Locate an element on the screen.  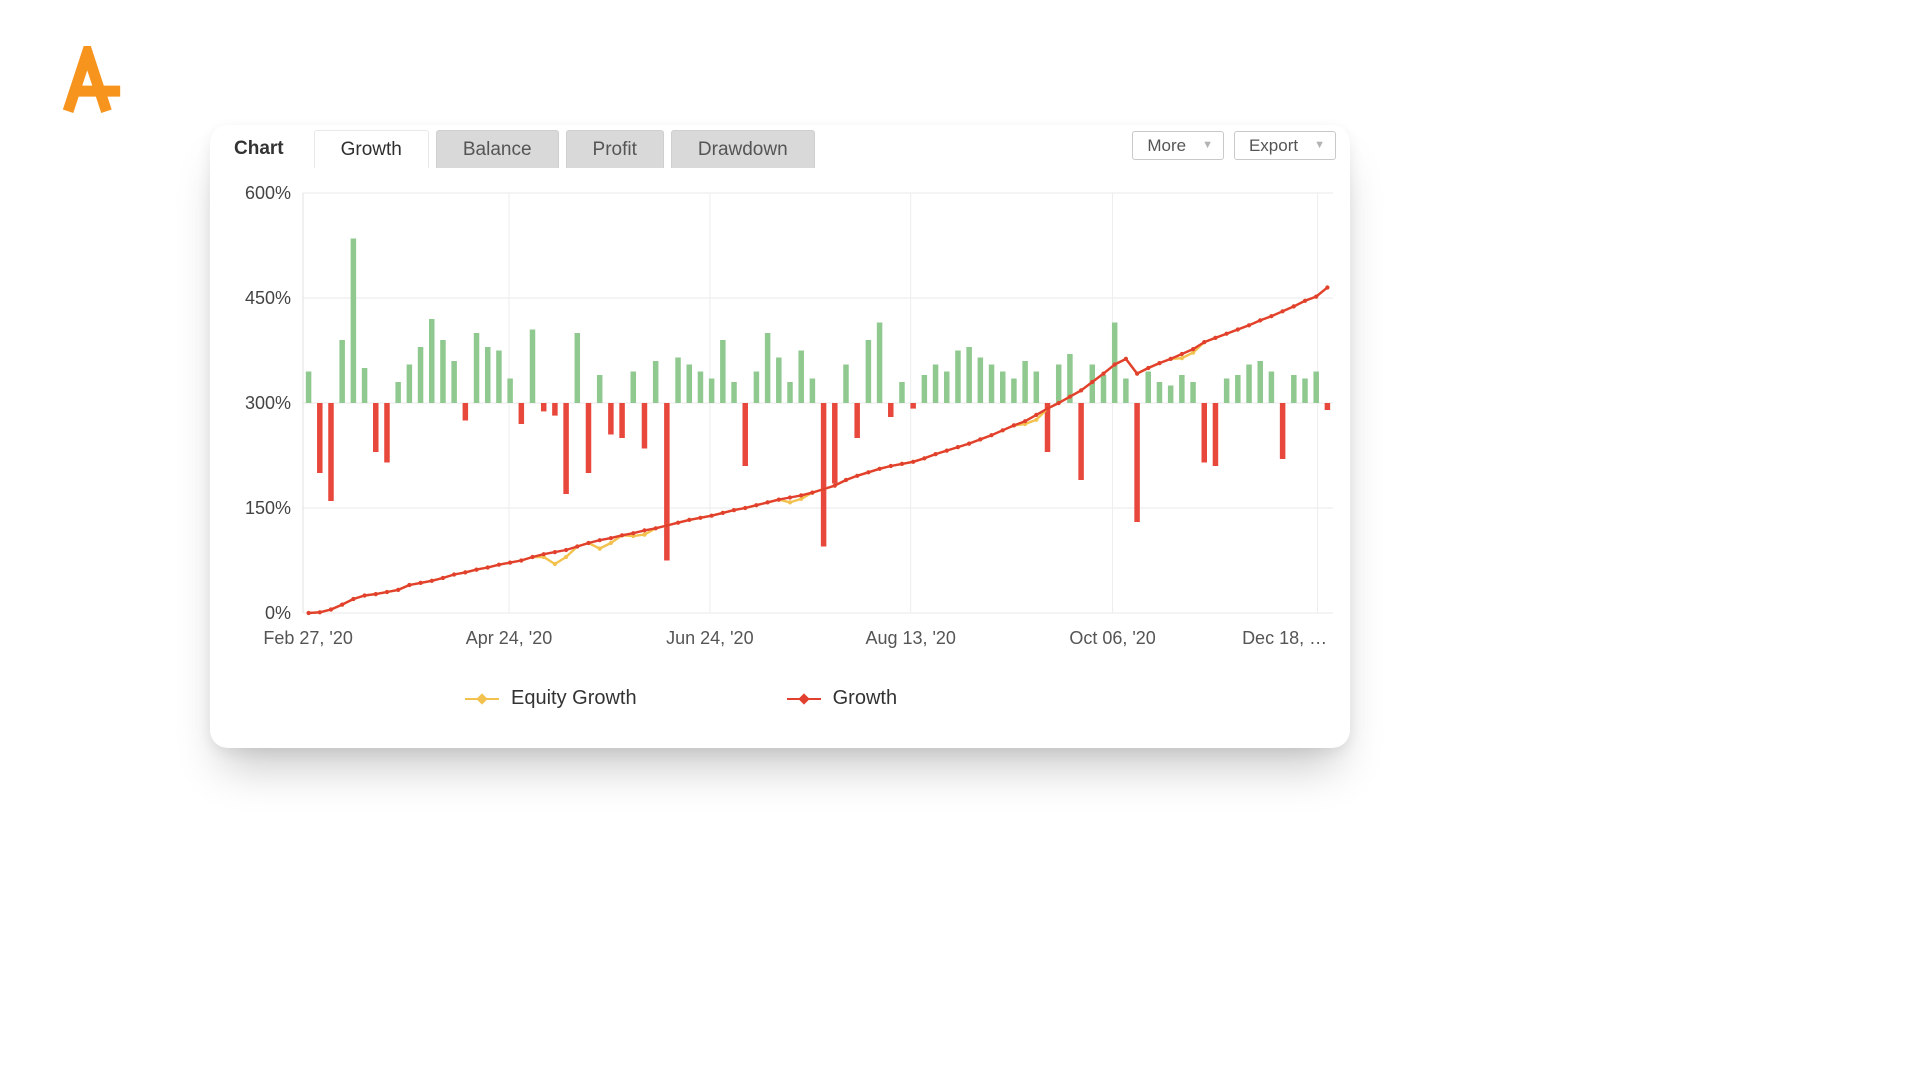
equity-growth-marker-icon is located at coordinates (482, 698).